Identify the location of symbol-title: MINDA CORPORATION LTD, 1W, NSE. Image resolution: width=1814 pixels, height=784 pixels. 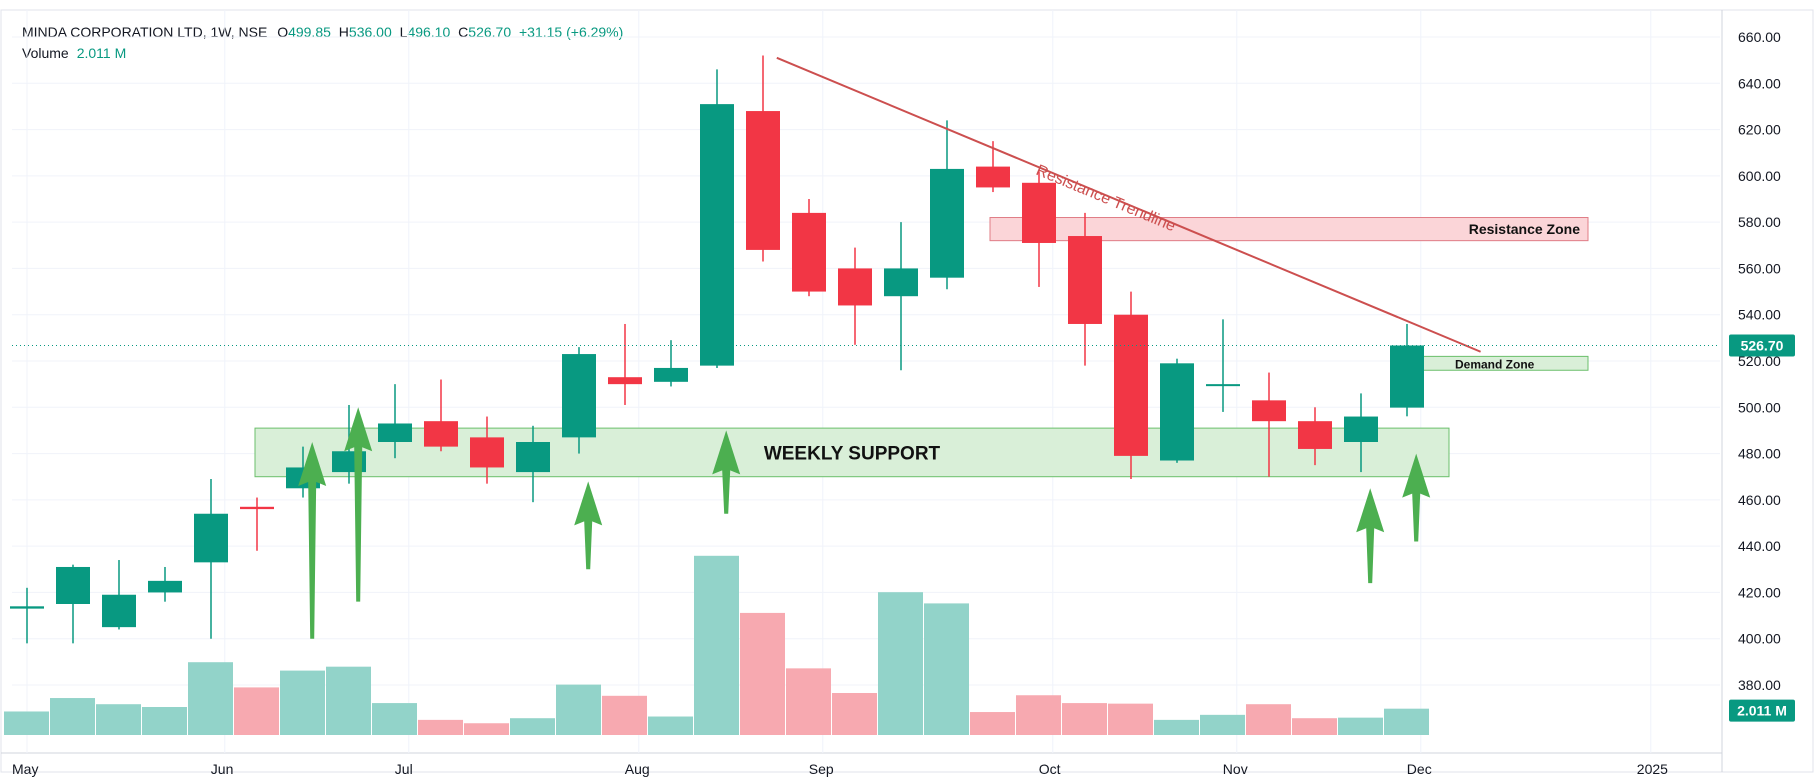
(145, 32).